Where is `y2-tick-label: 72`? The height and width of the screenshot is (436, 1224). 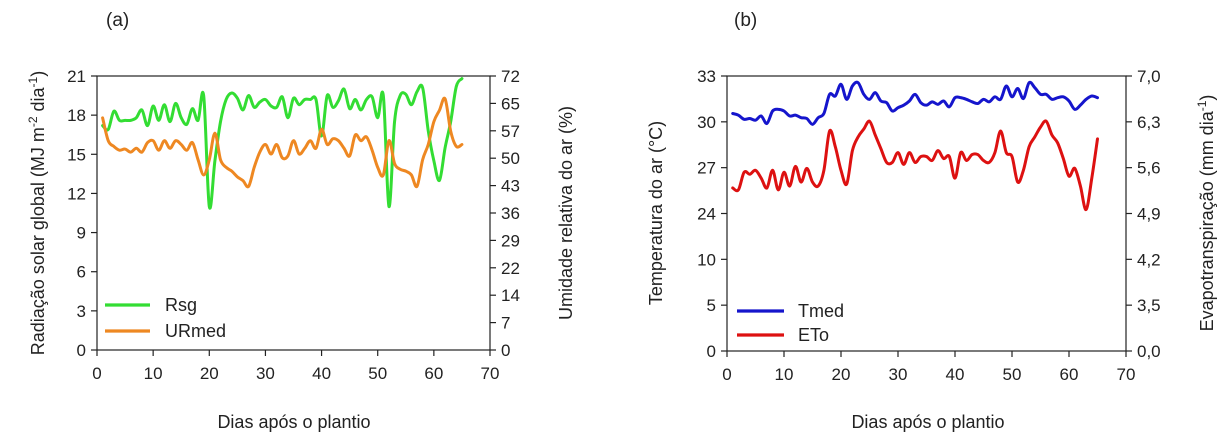 y2-tick-label: 72 is located at coordinates (510, 76).